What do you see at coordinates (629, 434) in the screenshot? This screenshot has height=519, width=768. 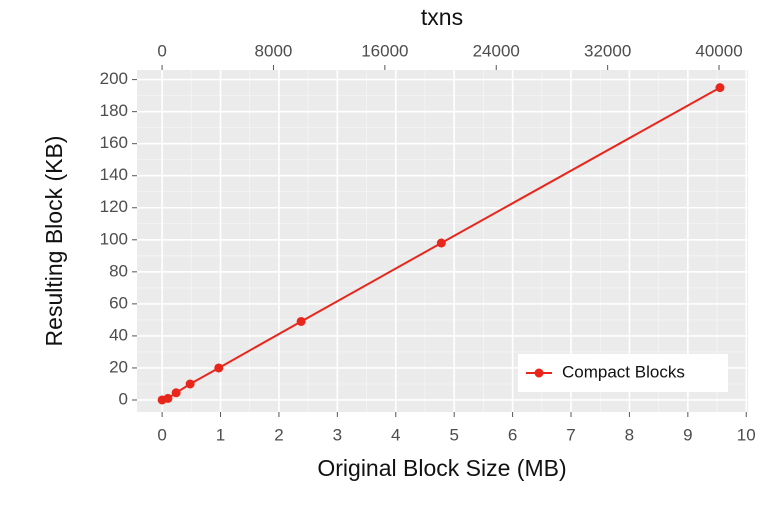 I see `x-tick-label: 8` at bounding box center [629, 434].